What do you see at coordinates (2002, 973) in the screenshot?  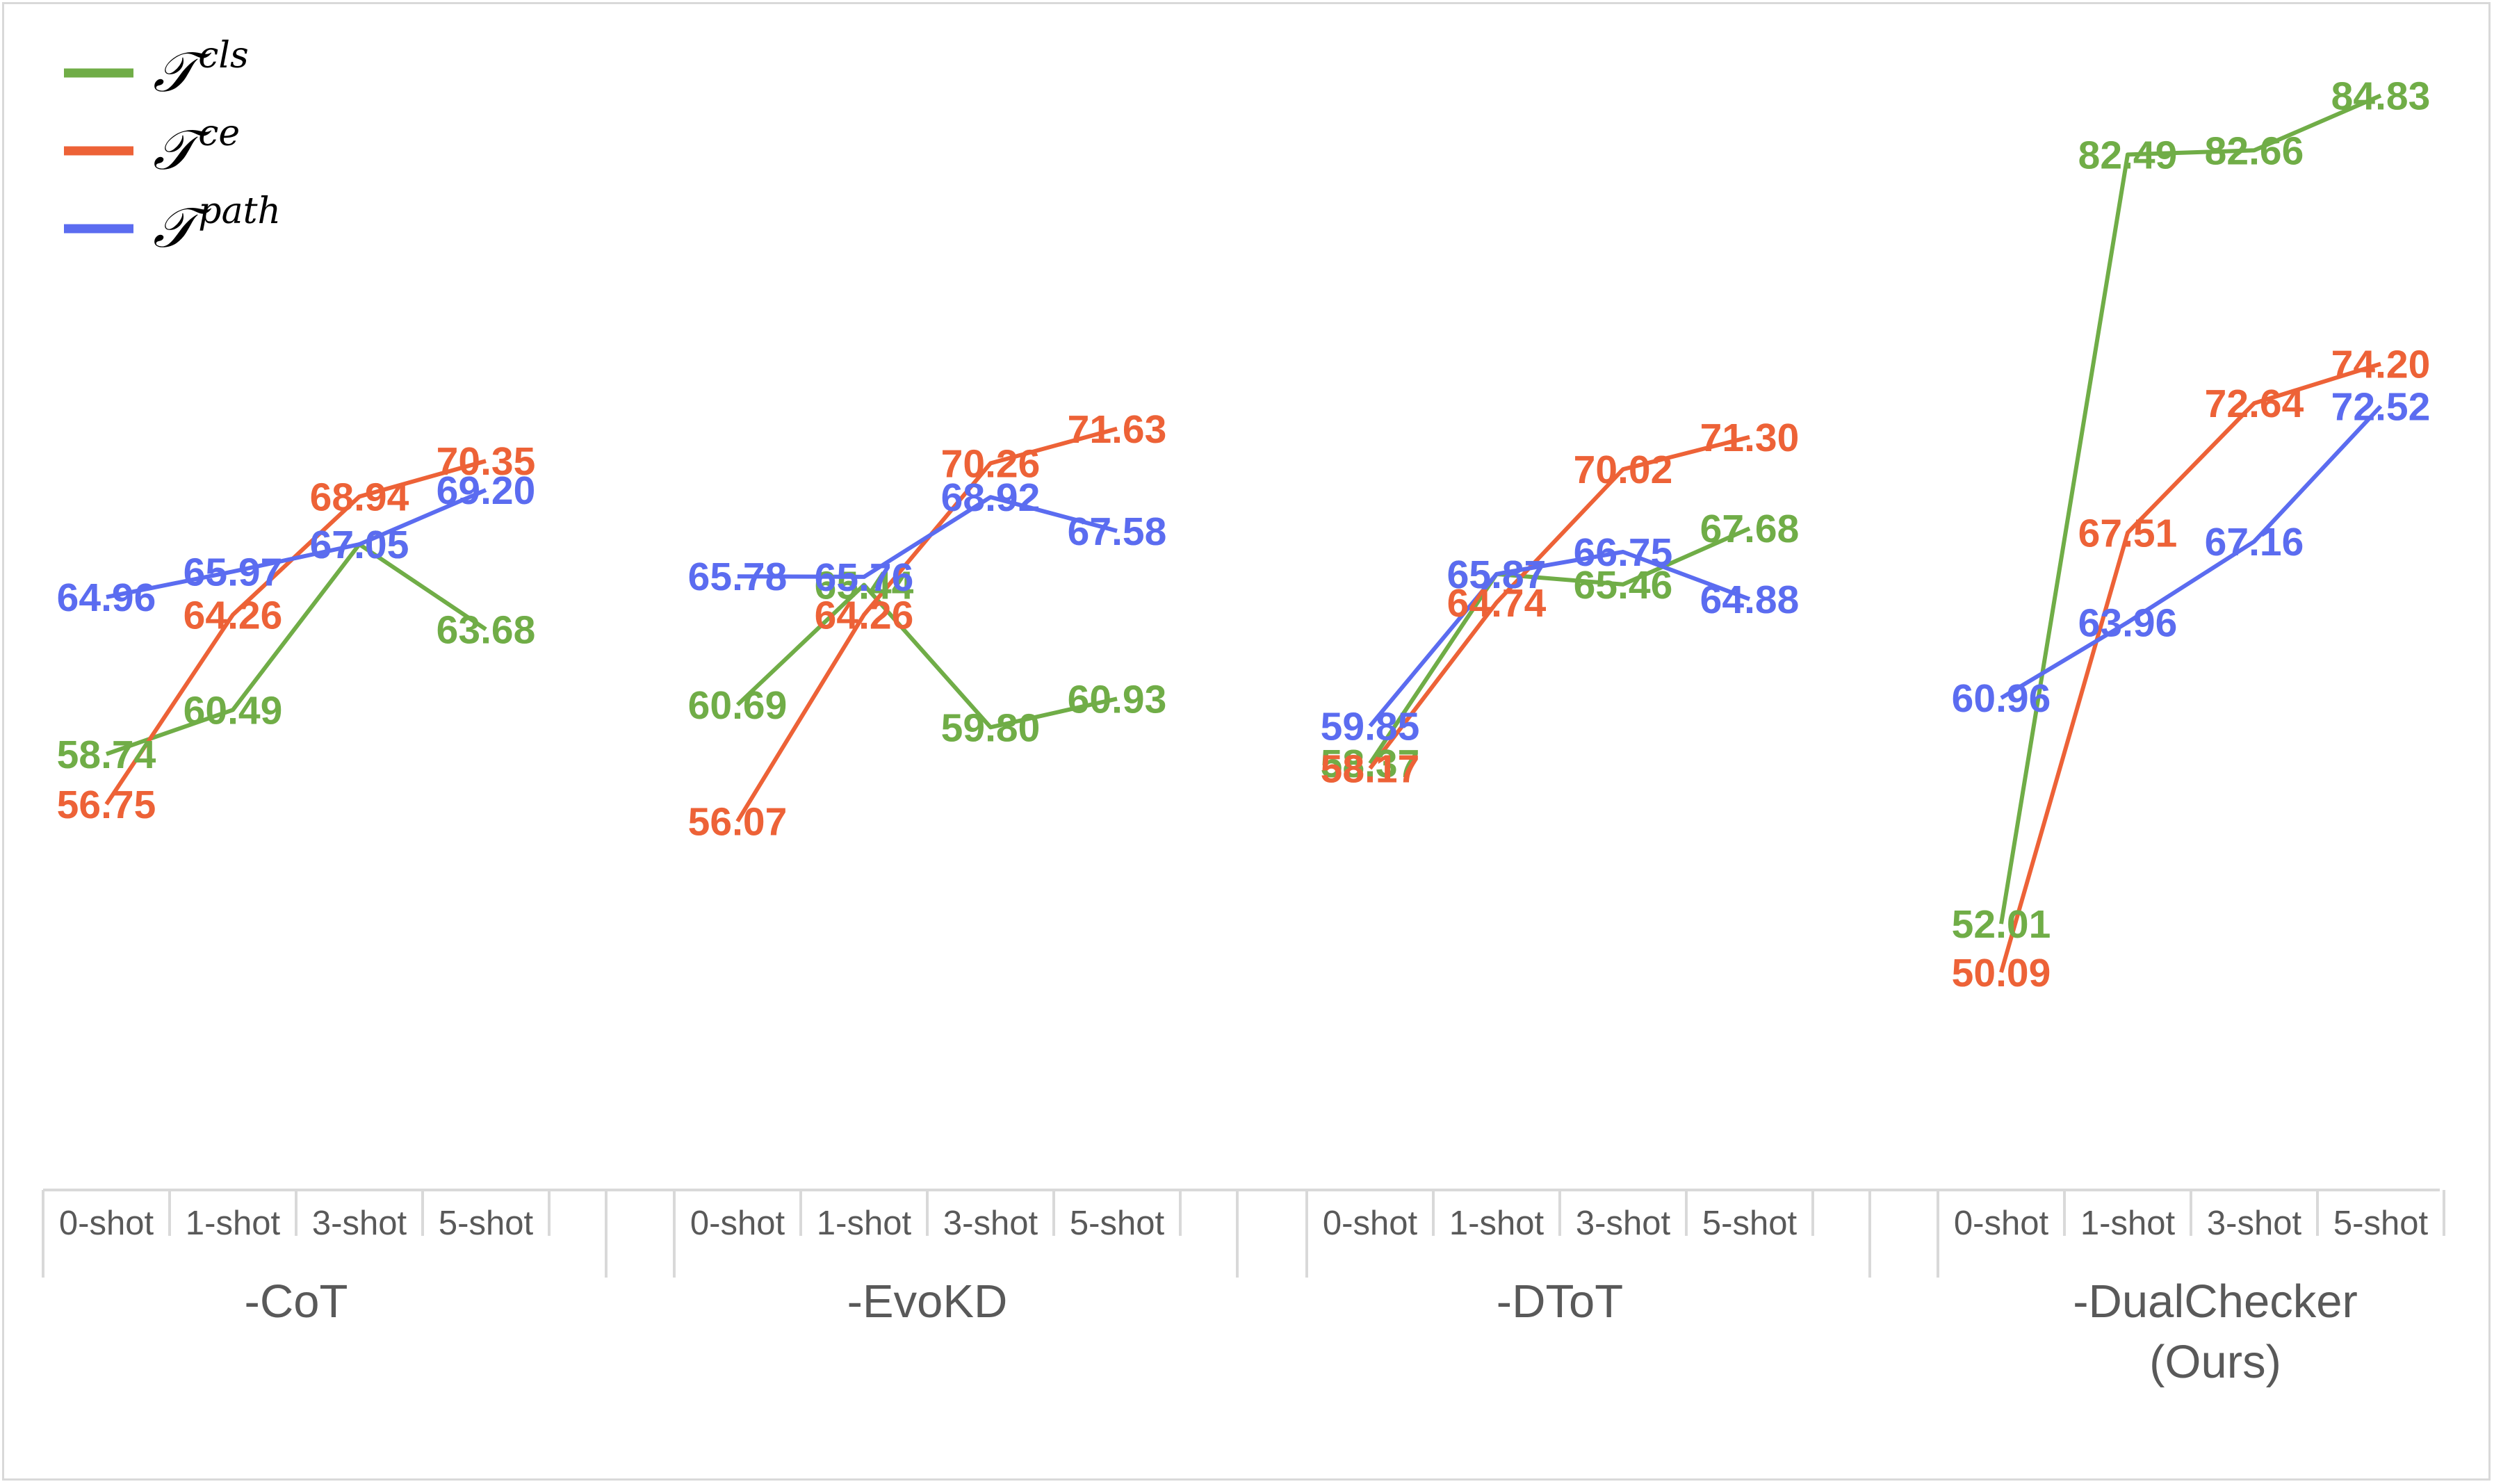 I see `data-label: 50.09` at bounding box center [2002, 973].